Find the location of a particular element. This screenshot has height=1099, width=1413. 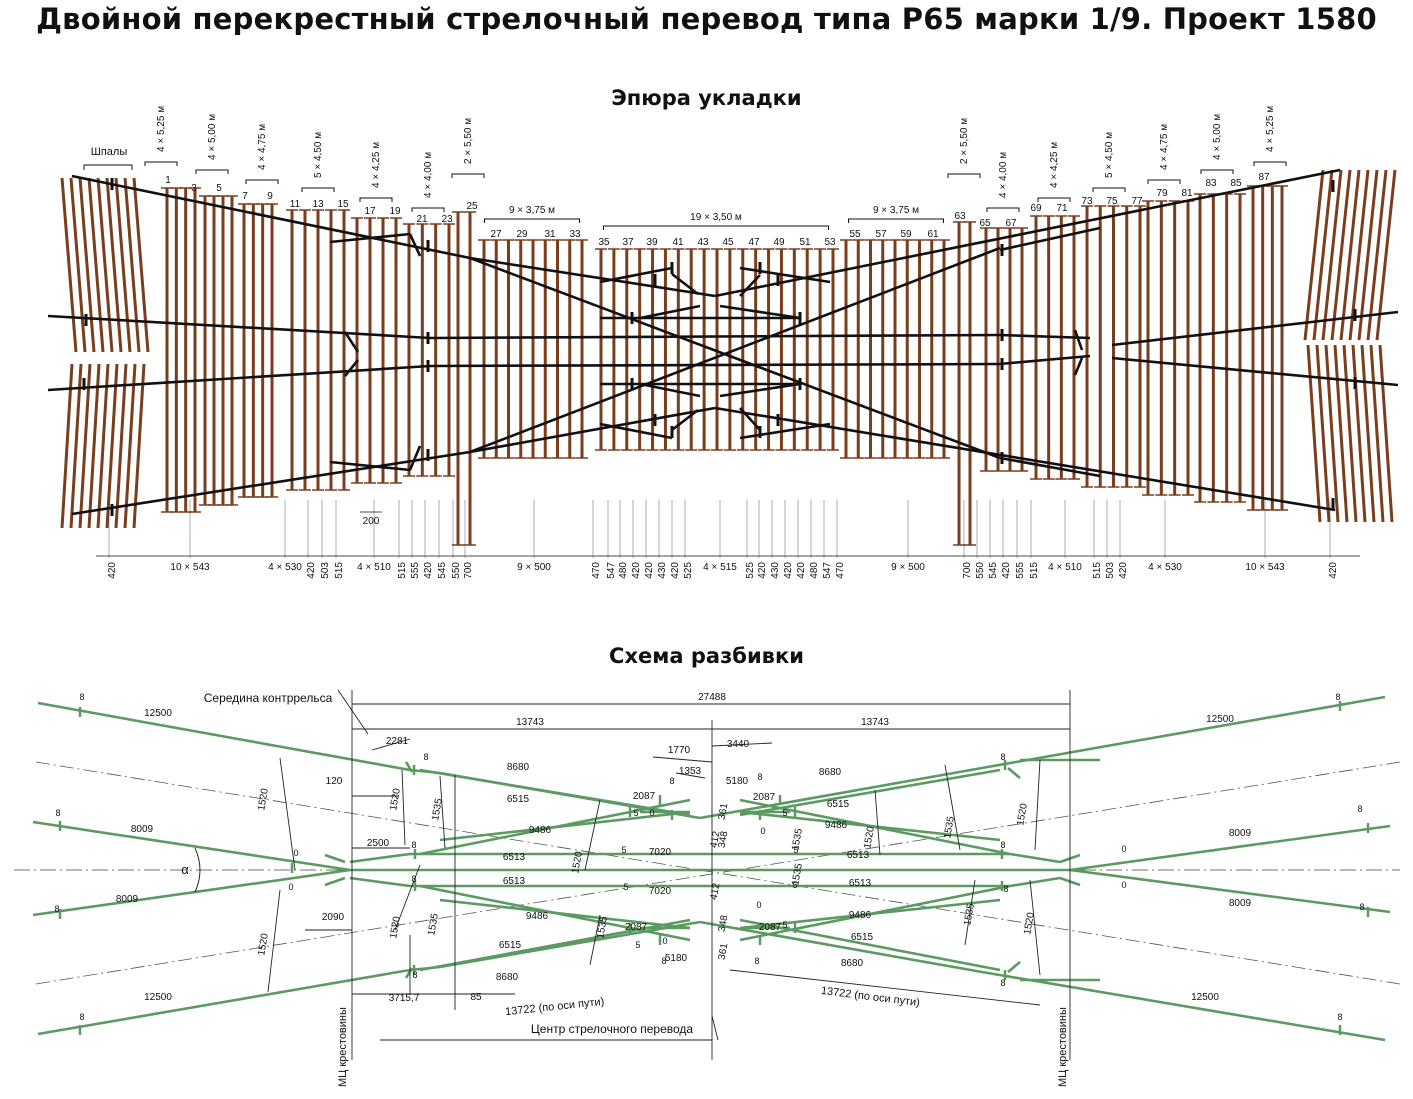

dim-2087: 2087 is located at coordinates (644, 796).